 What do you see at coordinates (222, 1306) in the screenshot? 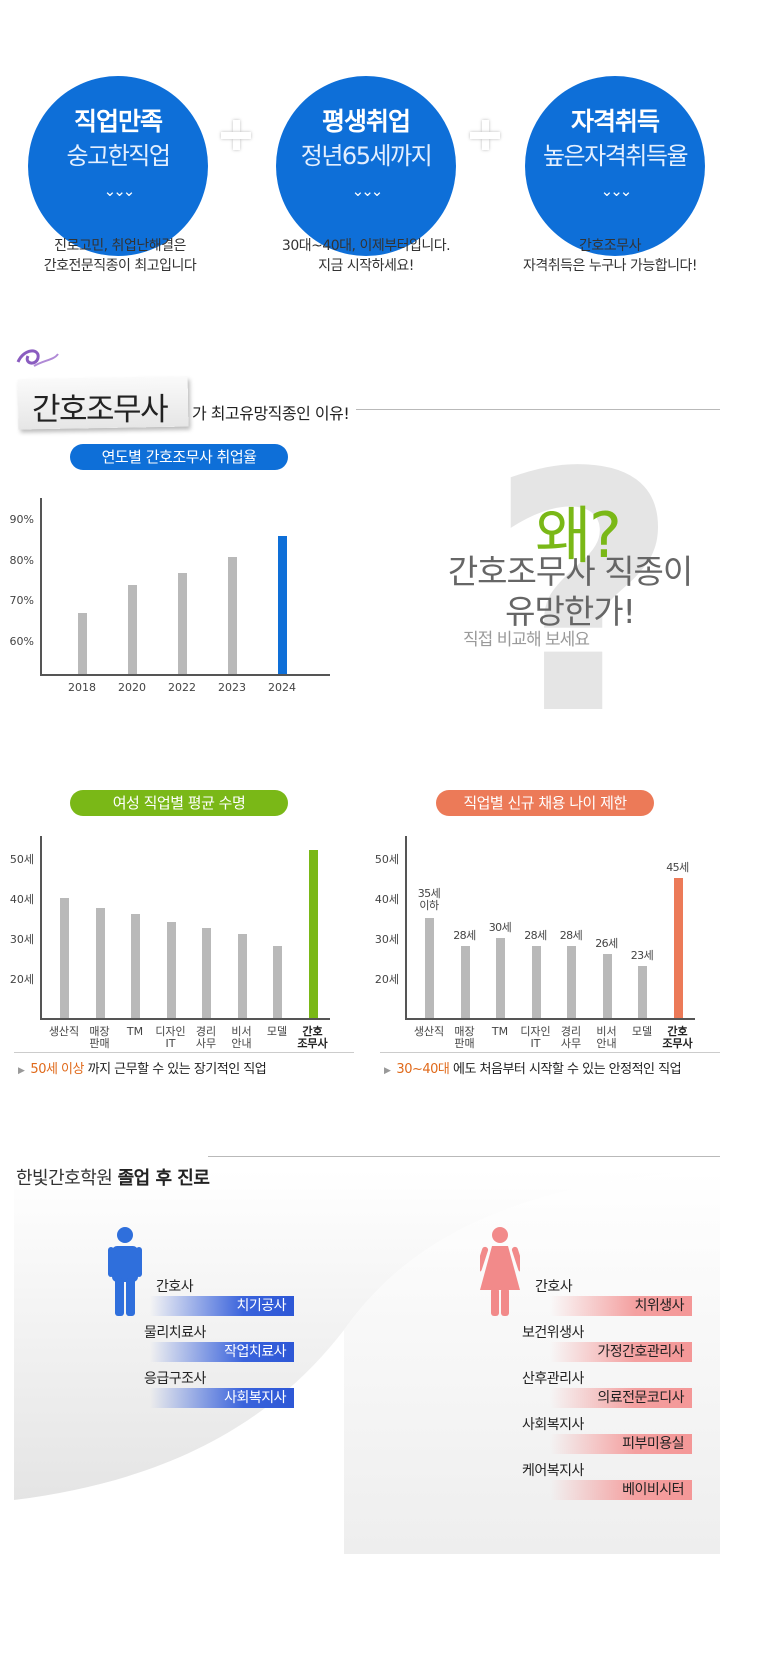
I see `career-highlight-item: 치기공사` at bounding box center [222, 1306].